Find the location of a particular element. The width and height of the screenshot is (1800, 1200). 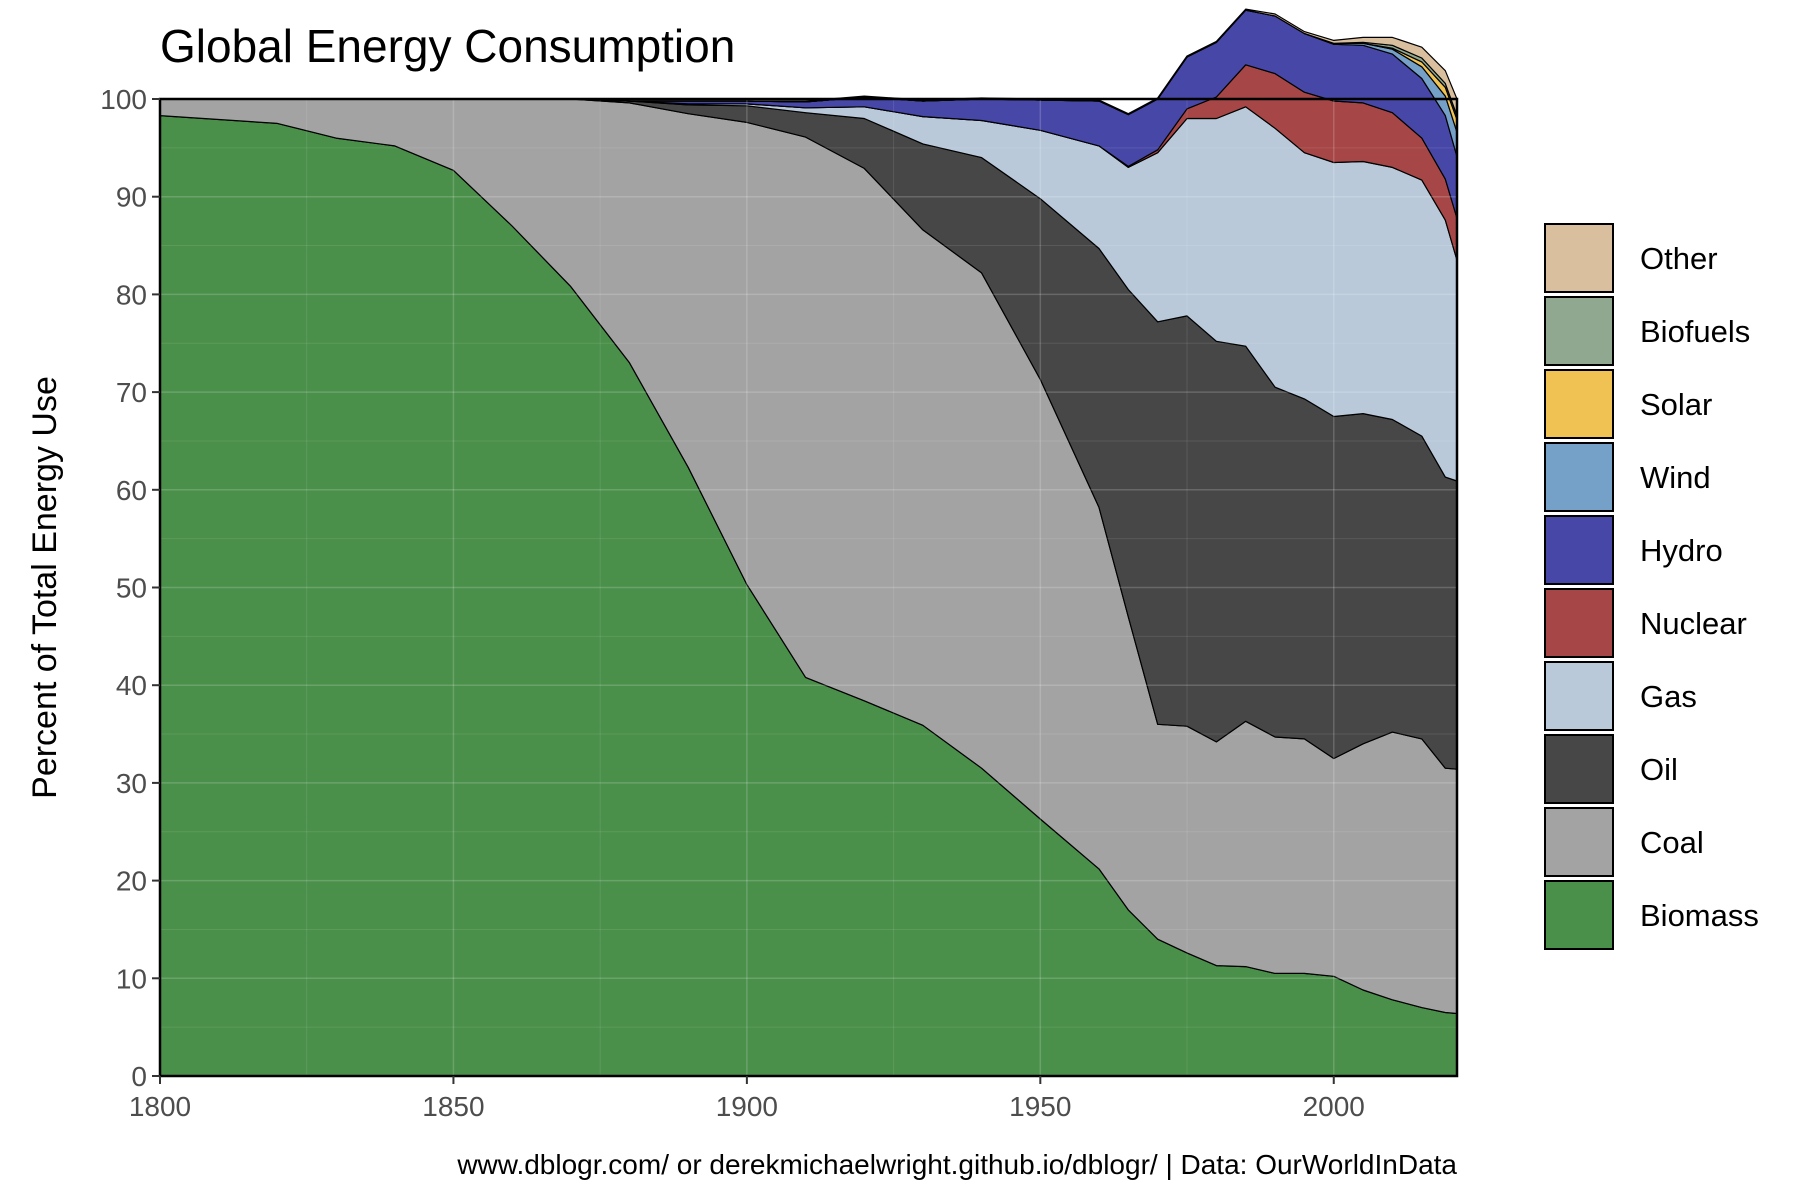

y-tick-label: 70 is located at coordinates (131, 392).